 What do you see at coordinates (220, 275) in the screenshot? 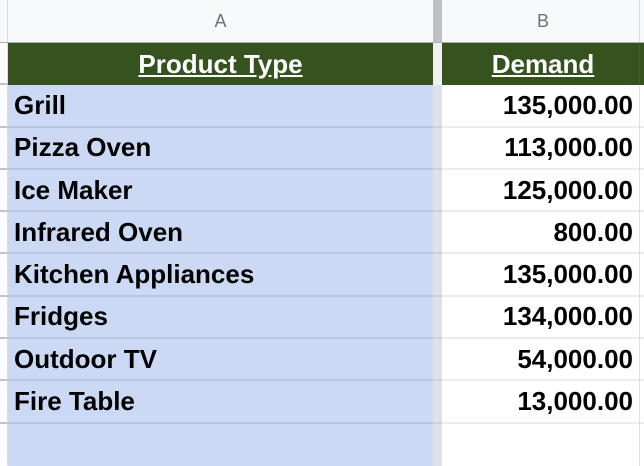
I see `product-cell: Kitchen Appliances` at bounding box center [220, 275].